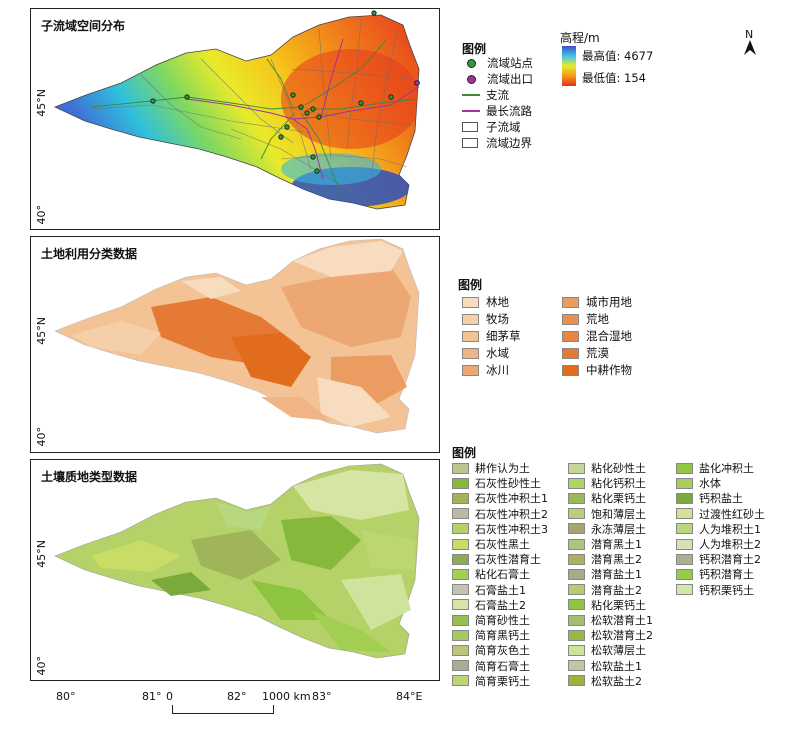 This screenshot has height=734, width=800. What do you see at coordinates (585, 319) in the screenshot?
I see `landuse-barren: 荒地` at bounding box center [585, 319].